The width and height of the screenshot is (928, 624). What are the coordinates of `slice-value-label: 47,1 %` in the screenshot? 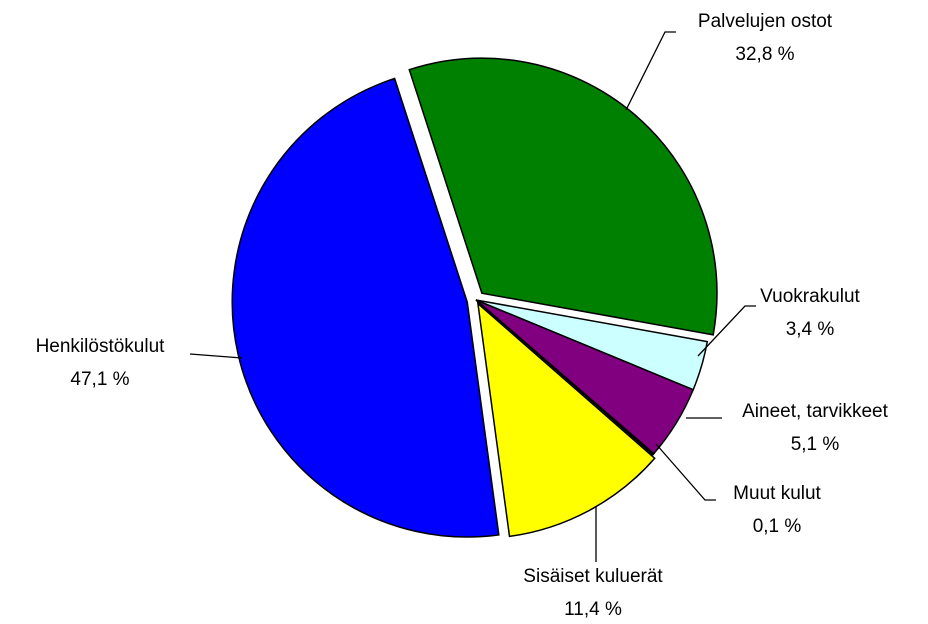 It's located at (99, 379).